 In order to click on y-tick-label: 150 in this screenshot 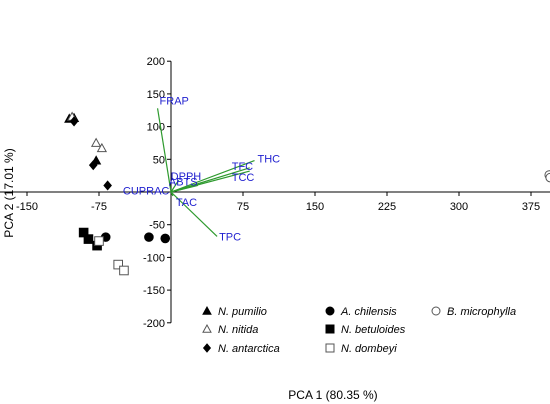, I will do `click(156, 95)`.